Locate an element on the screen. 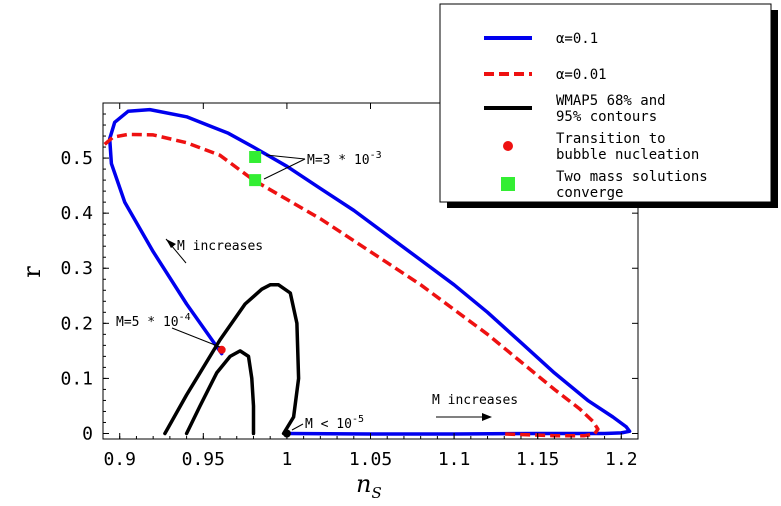 Image resolution: width=781 pixels, height=506 pixels. legend-label: WMAP5 68% and is located at coordinates (611, 101).